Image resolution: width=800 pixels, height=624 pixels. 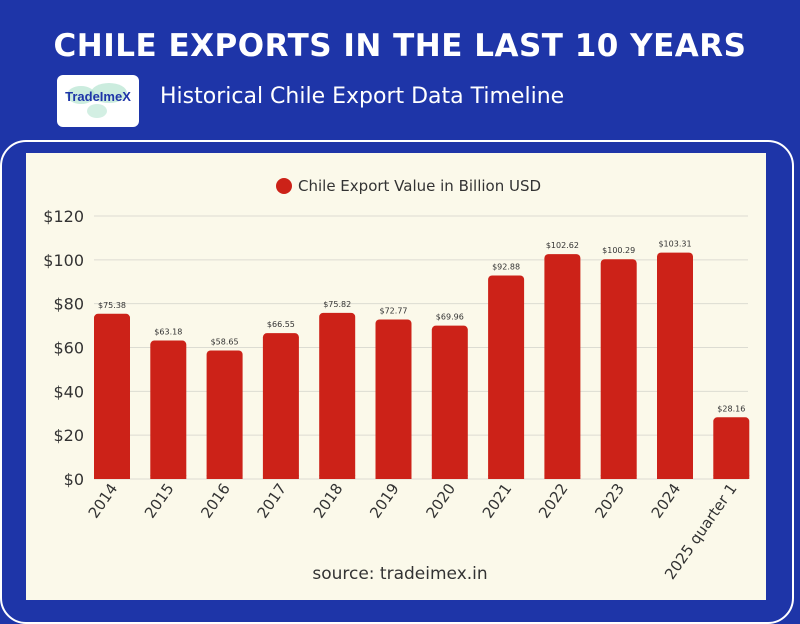 I want to click on x-tick-label: 2018, so click(x=328, y=501).